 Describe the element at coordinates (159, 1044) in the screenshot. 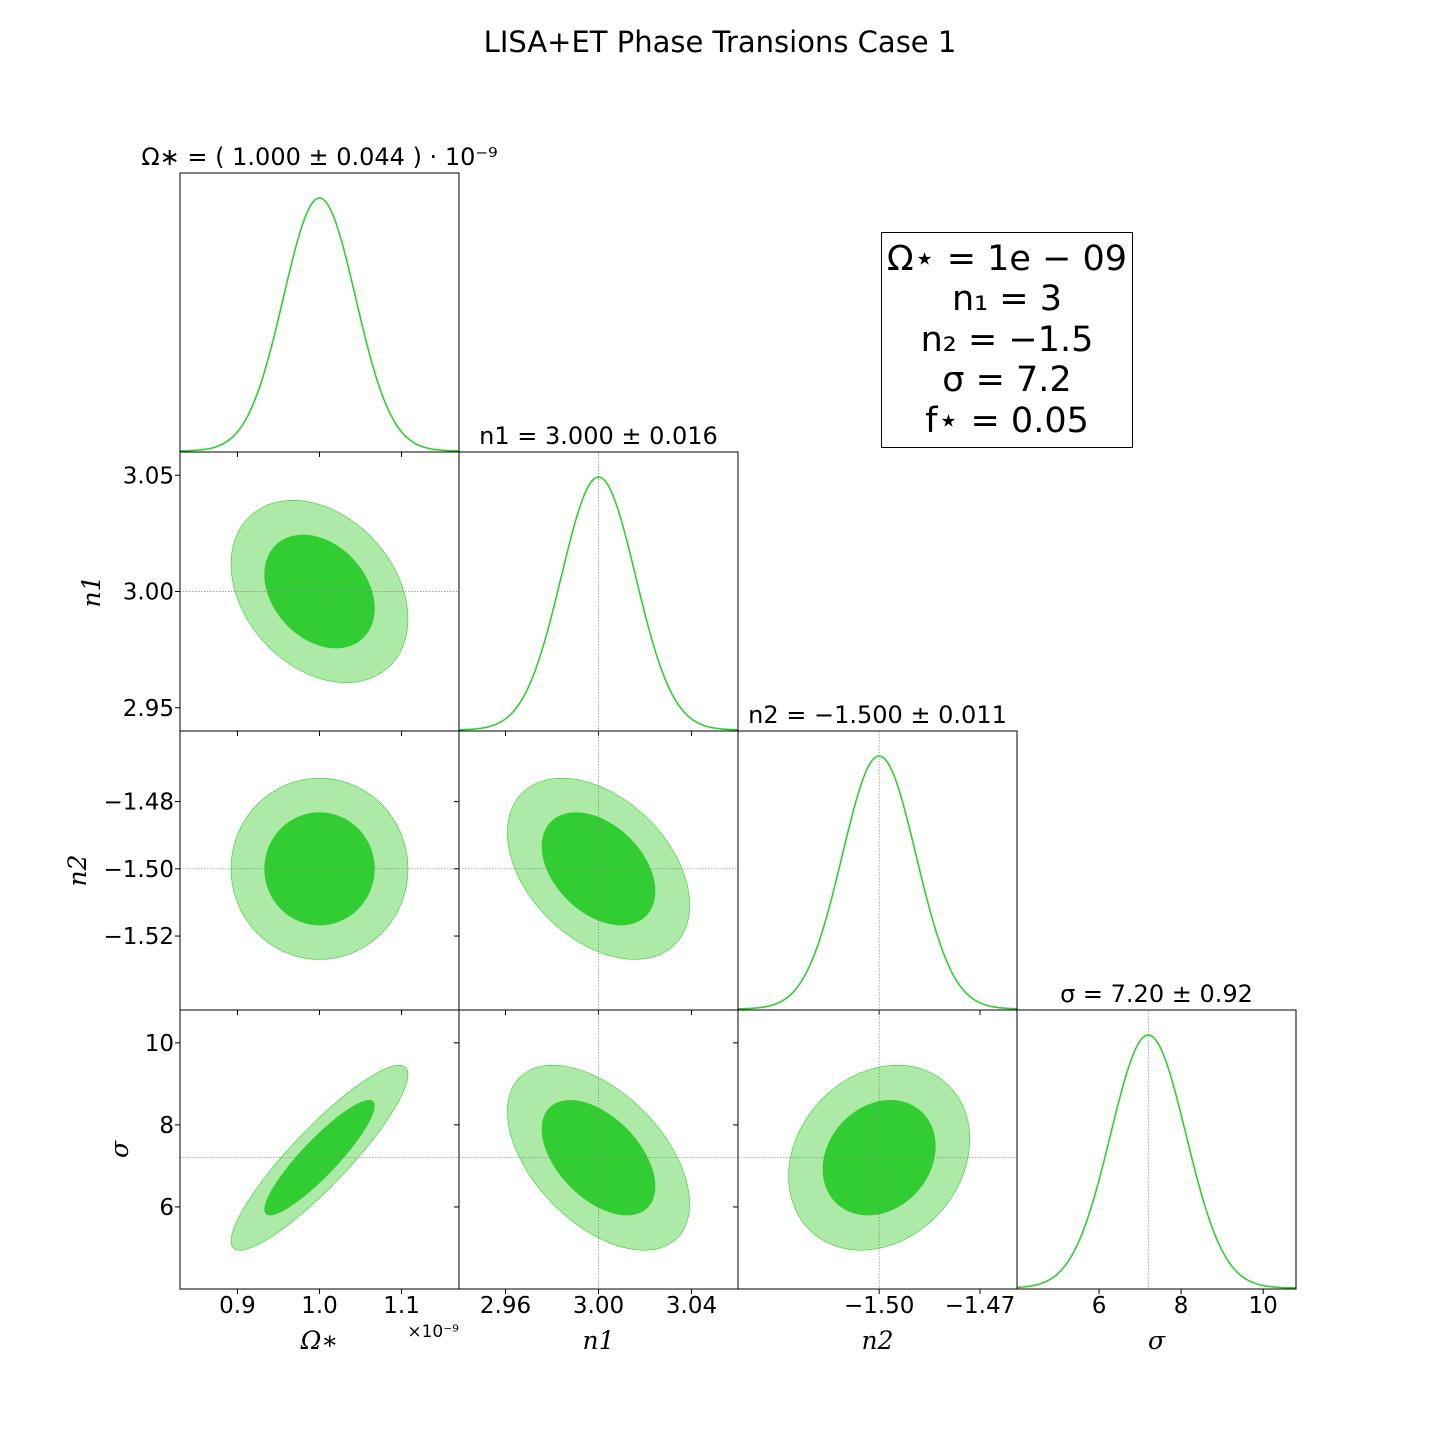

I see `y-tick-label: 10` at that location.